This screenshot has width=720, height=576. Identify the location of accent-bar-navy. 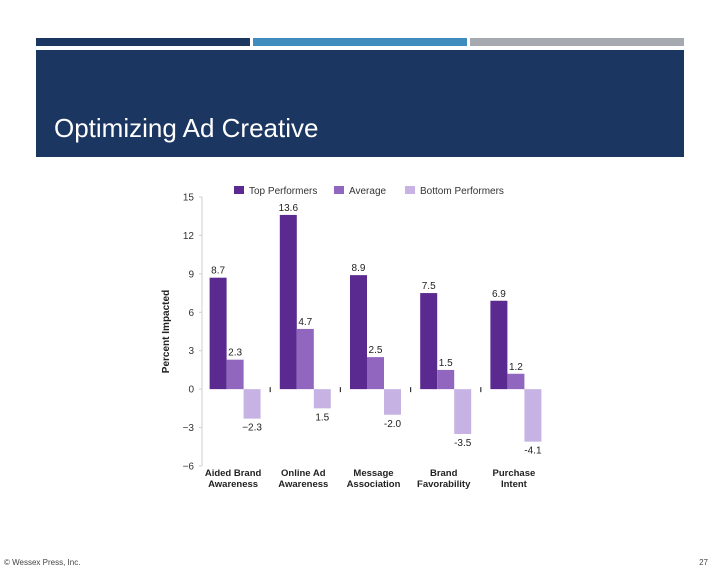
(143, 42).